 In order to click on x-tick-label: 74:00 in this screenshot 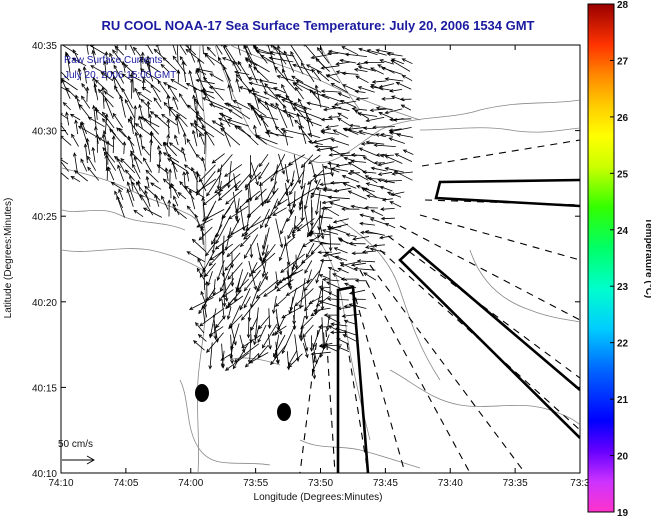, I will do `click(190, 483)`.